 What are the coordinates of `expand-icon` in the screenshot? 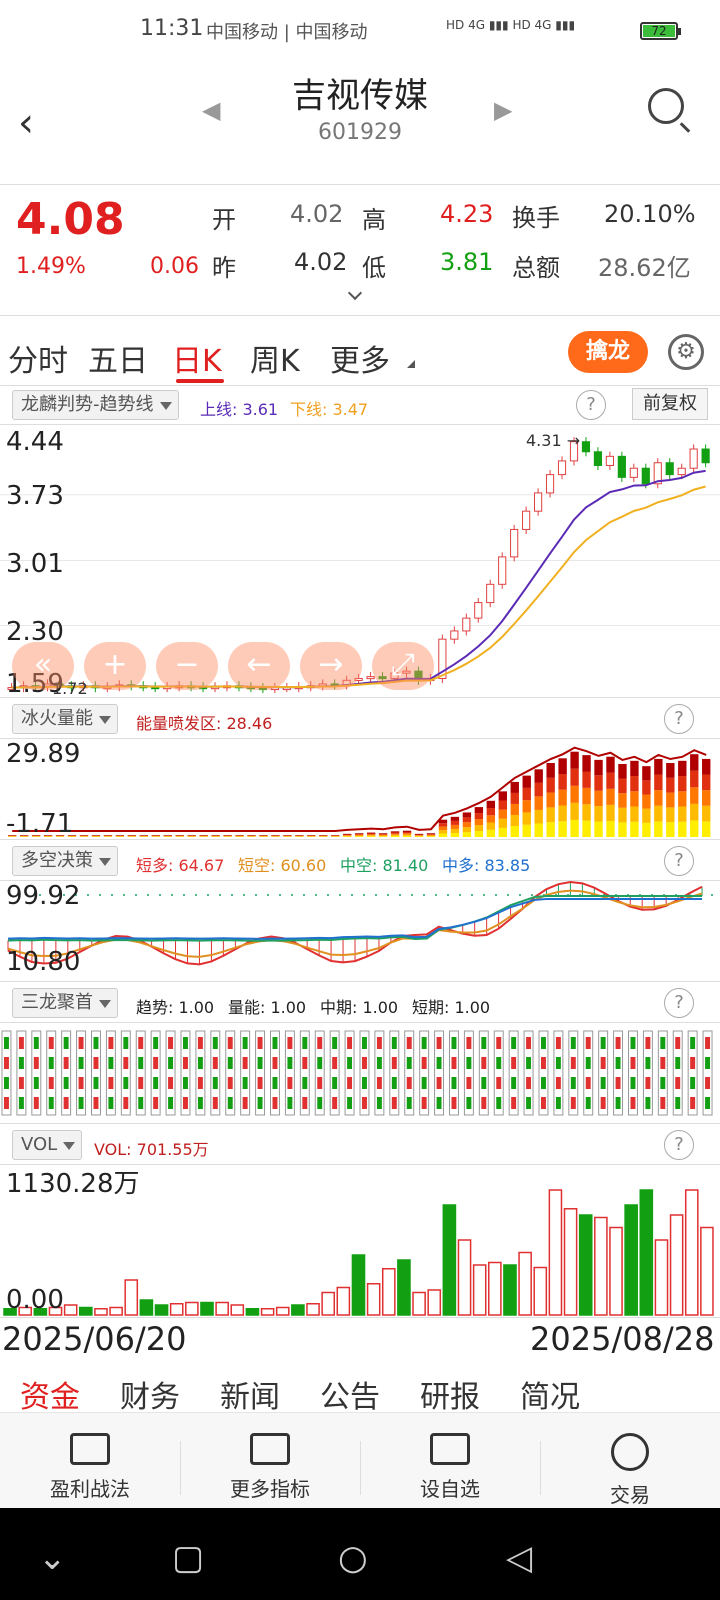 It's located at (355, 293).